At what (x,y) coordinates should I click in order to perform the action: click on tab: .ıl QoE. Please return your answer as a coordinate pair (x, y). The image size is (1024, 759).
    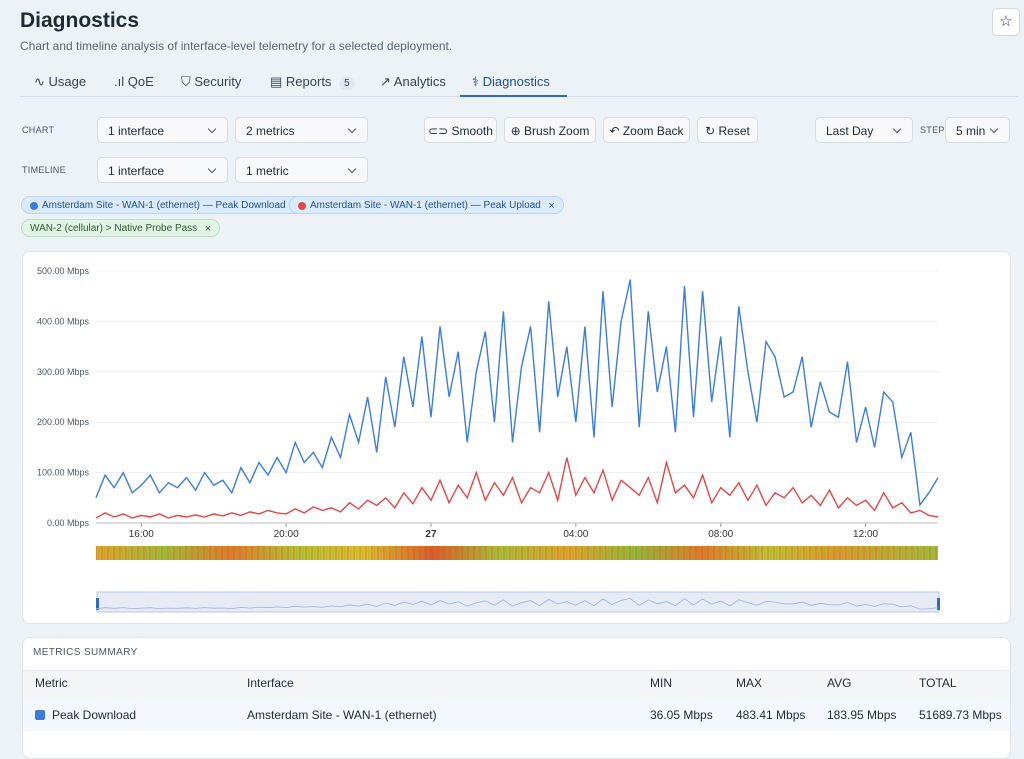
    Looking at the image, I should click on (134, 81).